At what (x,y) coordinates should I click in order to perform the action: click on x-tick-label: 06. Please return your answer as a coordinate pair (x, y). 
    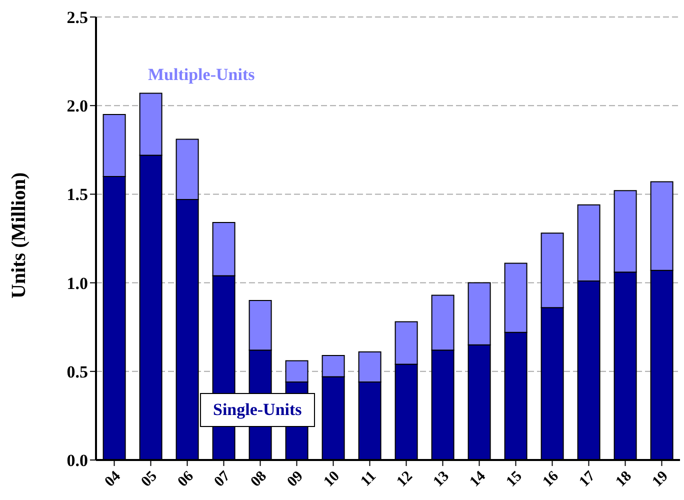
    Looking at the image, I should click on (186, 479).